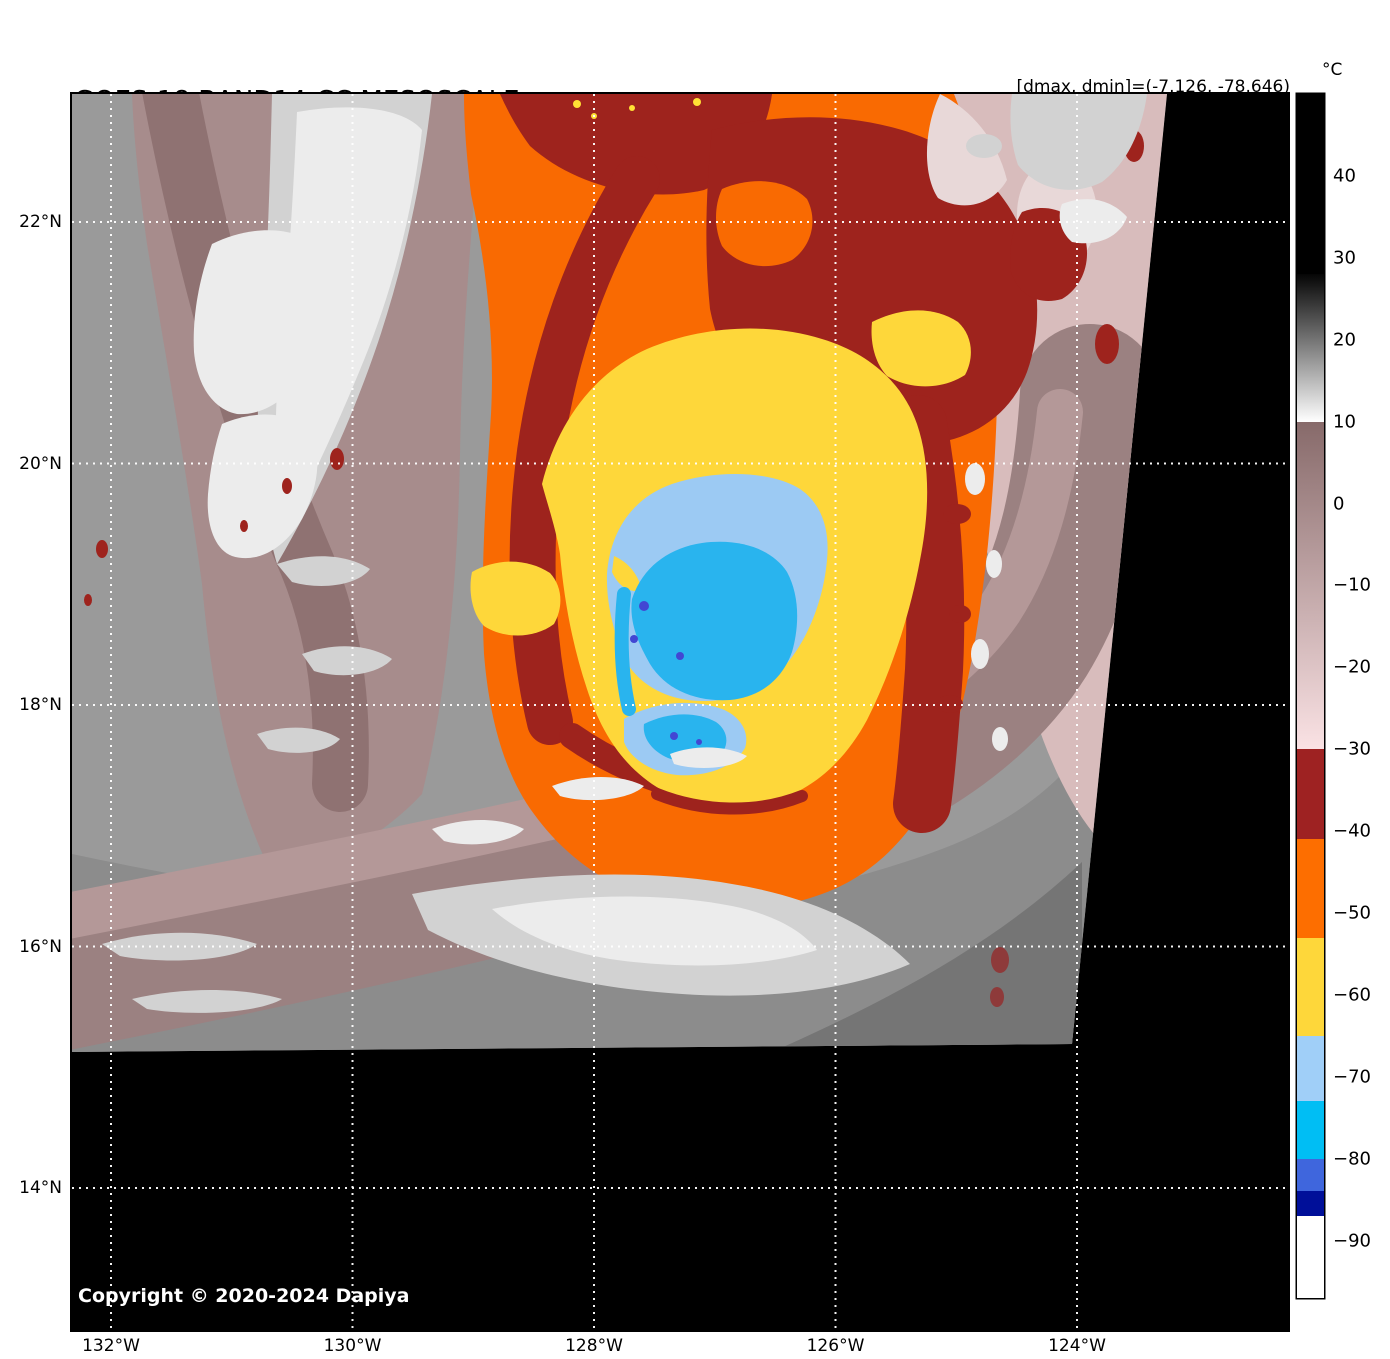 This screenshot has width=1390, height=1359. Describe the element at coordinates (584, 450) in the screenshot. I see `ir-red-inner-west-band` at that location.